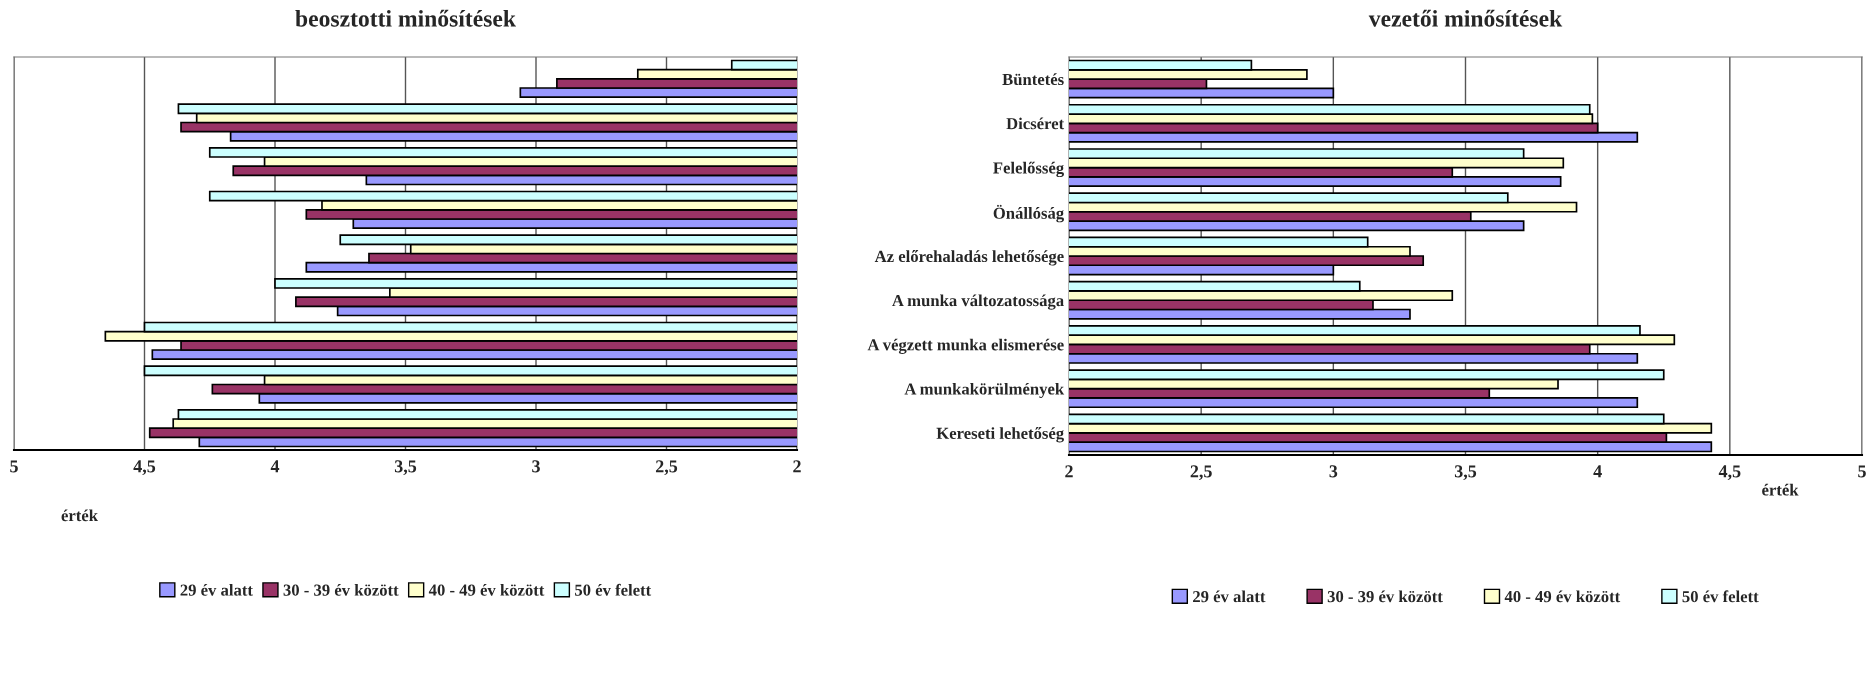 This screenshot has width=1867, height=690. Describe the element at coordinates (969, 258) in the screenshot. I see `y-tick-label: Az előrehaladás lehetősége` at that location.